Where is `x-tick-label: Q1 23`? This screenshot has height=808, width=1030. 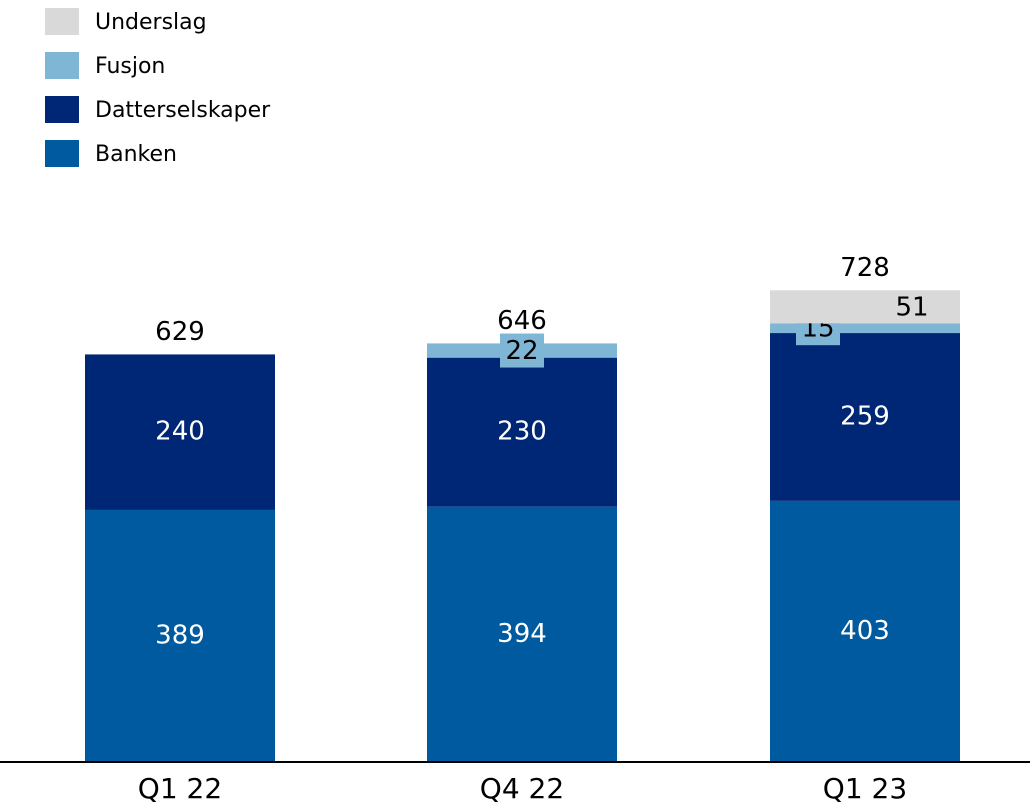
x-tick-label: Q1 23 is located at coordinates (865, 788).